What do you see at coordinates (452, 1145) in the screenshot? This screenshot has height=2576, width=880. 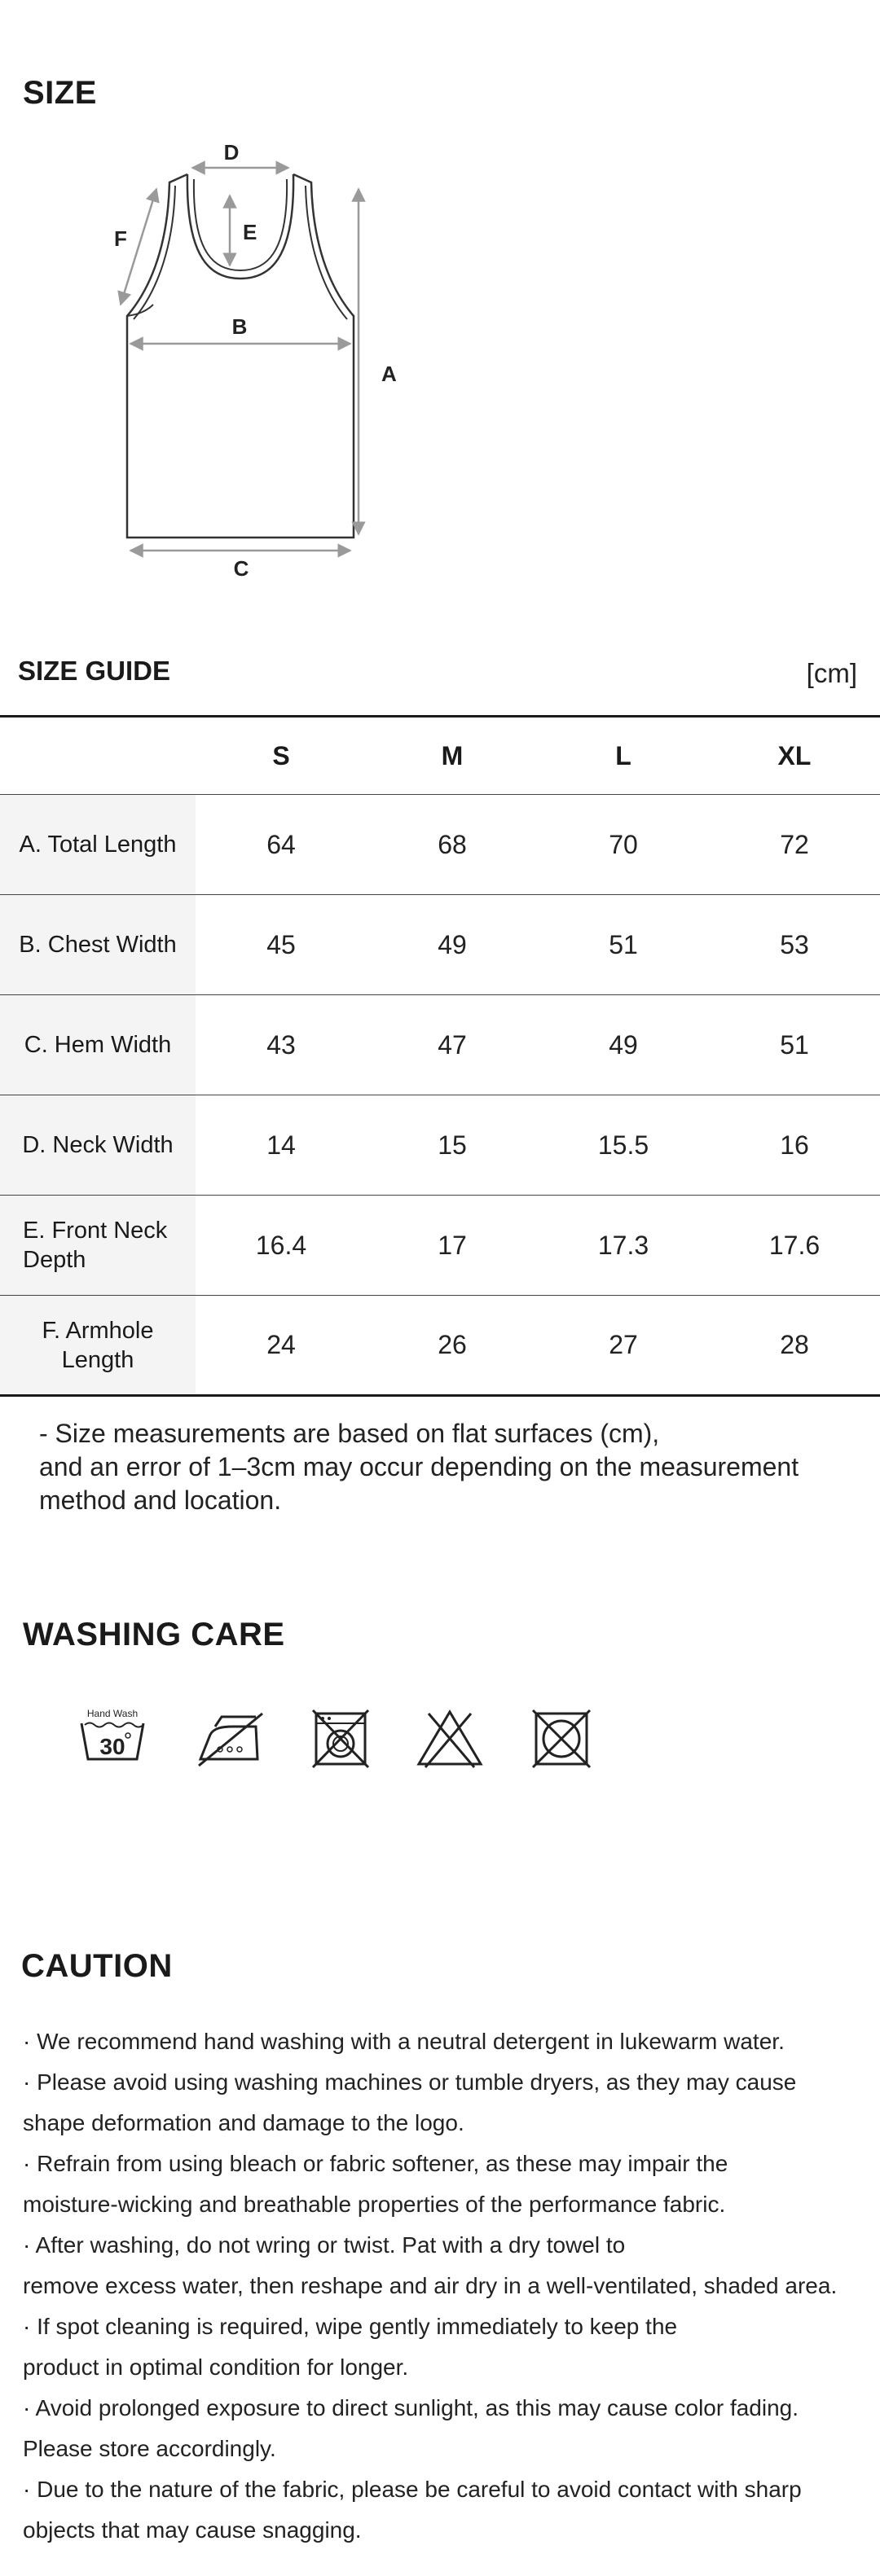 I see `table-cell: 15` at bounding box center [452, 1145].